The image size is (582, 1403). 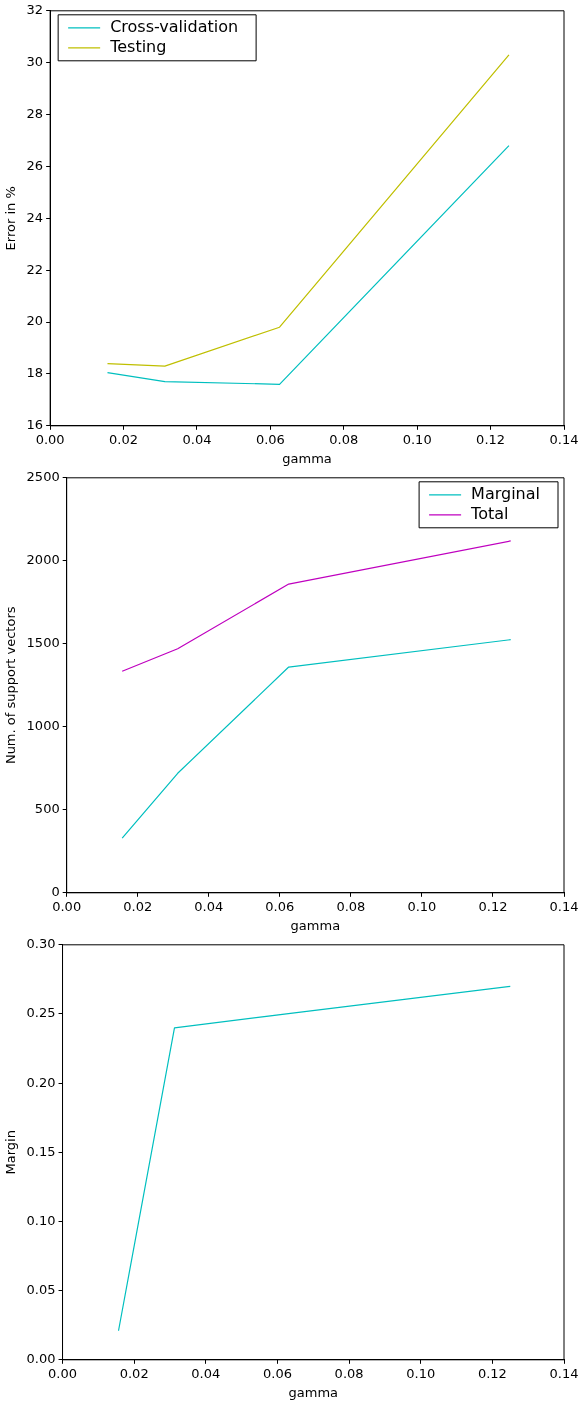 What do you see at coordinates (35, 269) in the screenshot?
I see `y-tick-label: 22` at bounding box center [35, 269].